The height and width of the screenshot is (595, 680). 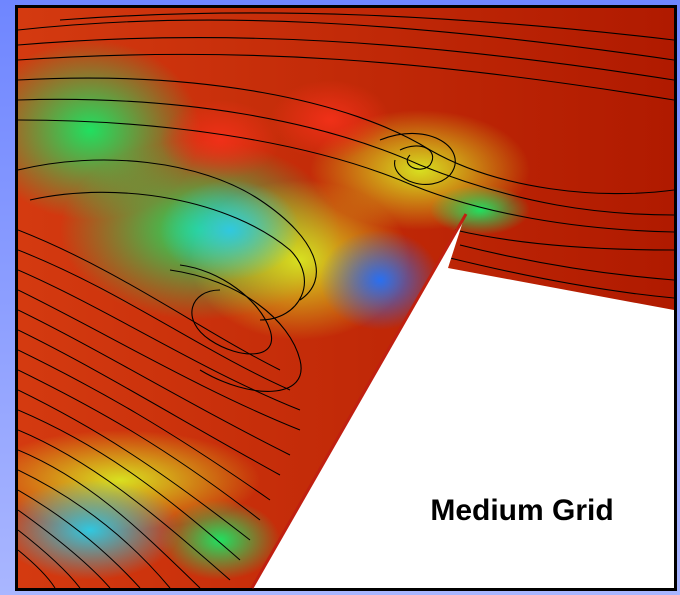 I want to click on grid-label: Medium Grid, so click(x=521, y=510).